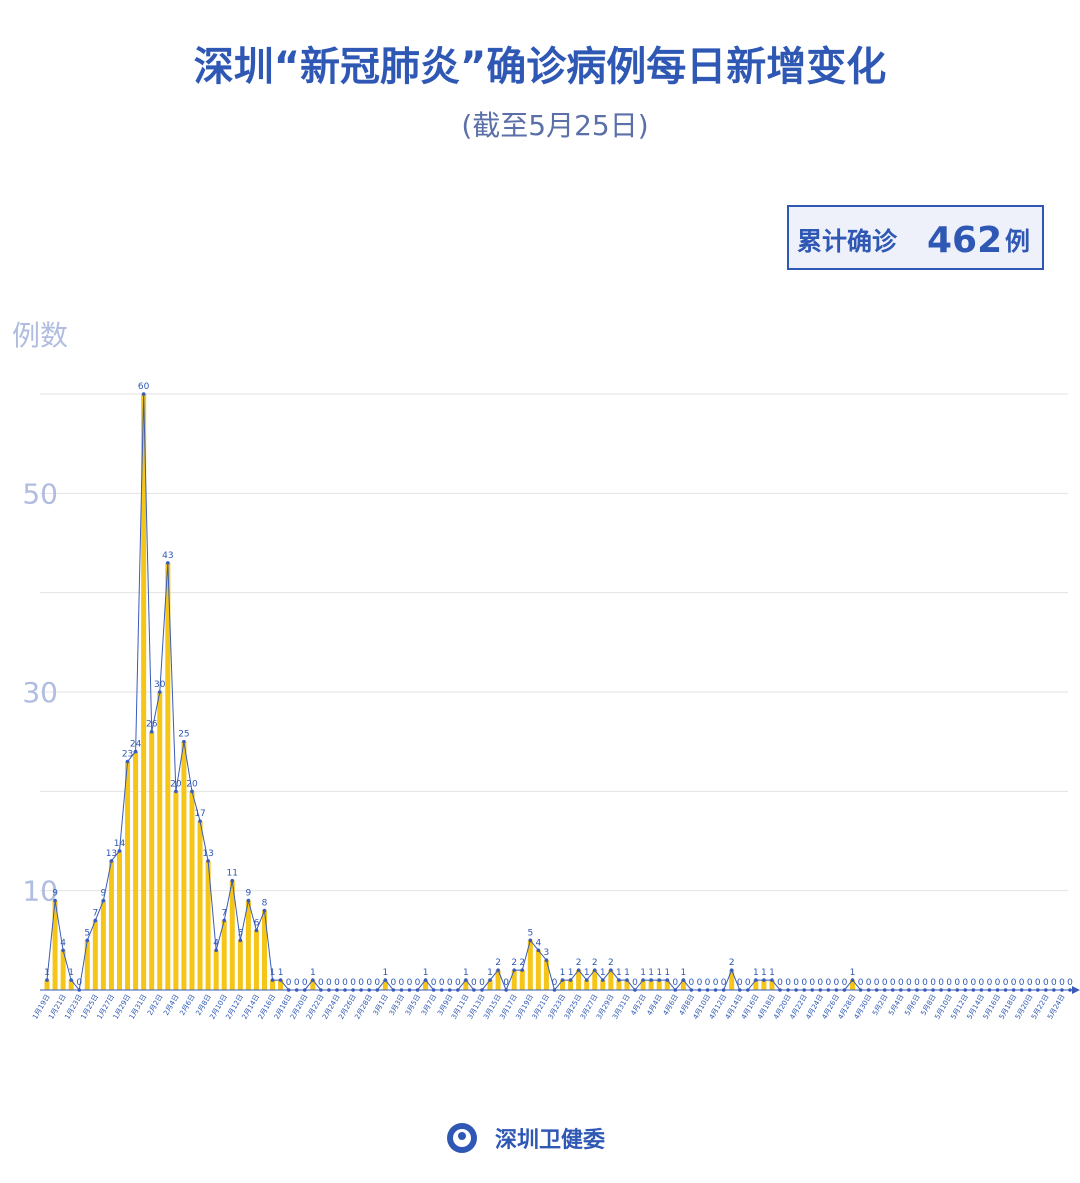  I want to click on axis-arrow, so click(1076, 990).